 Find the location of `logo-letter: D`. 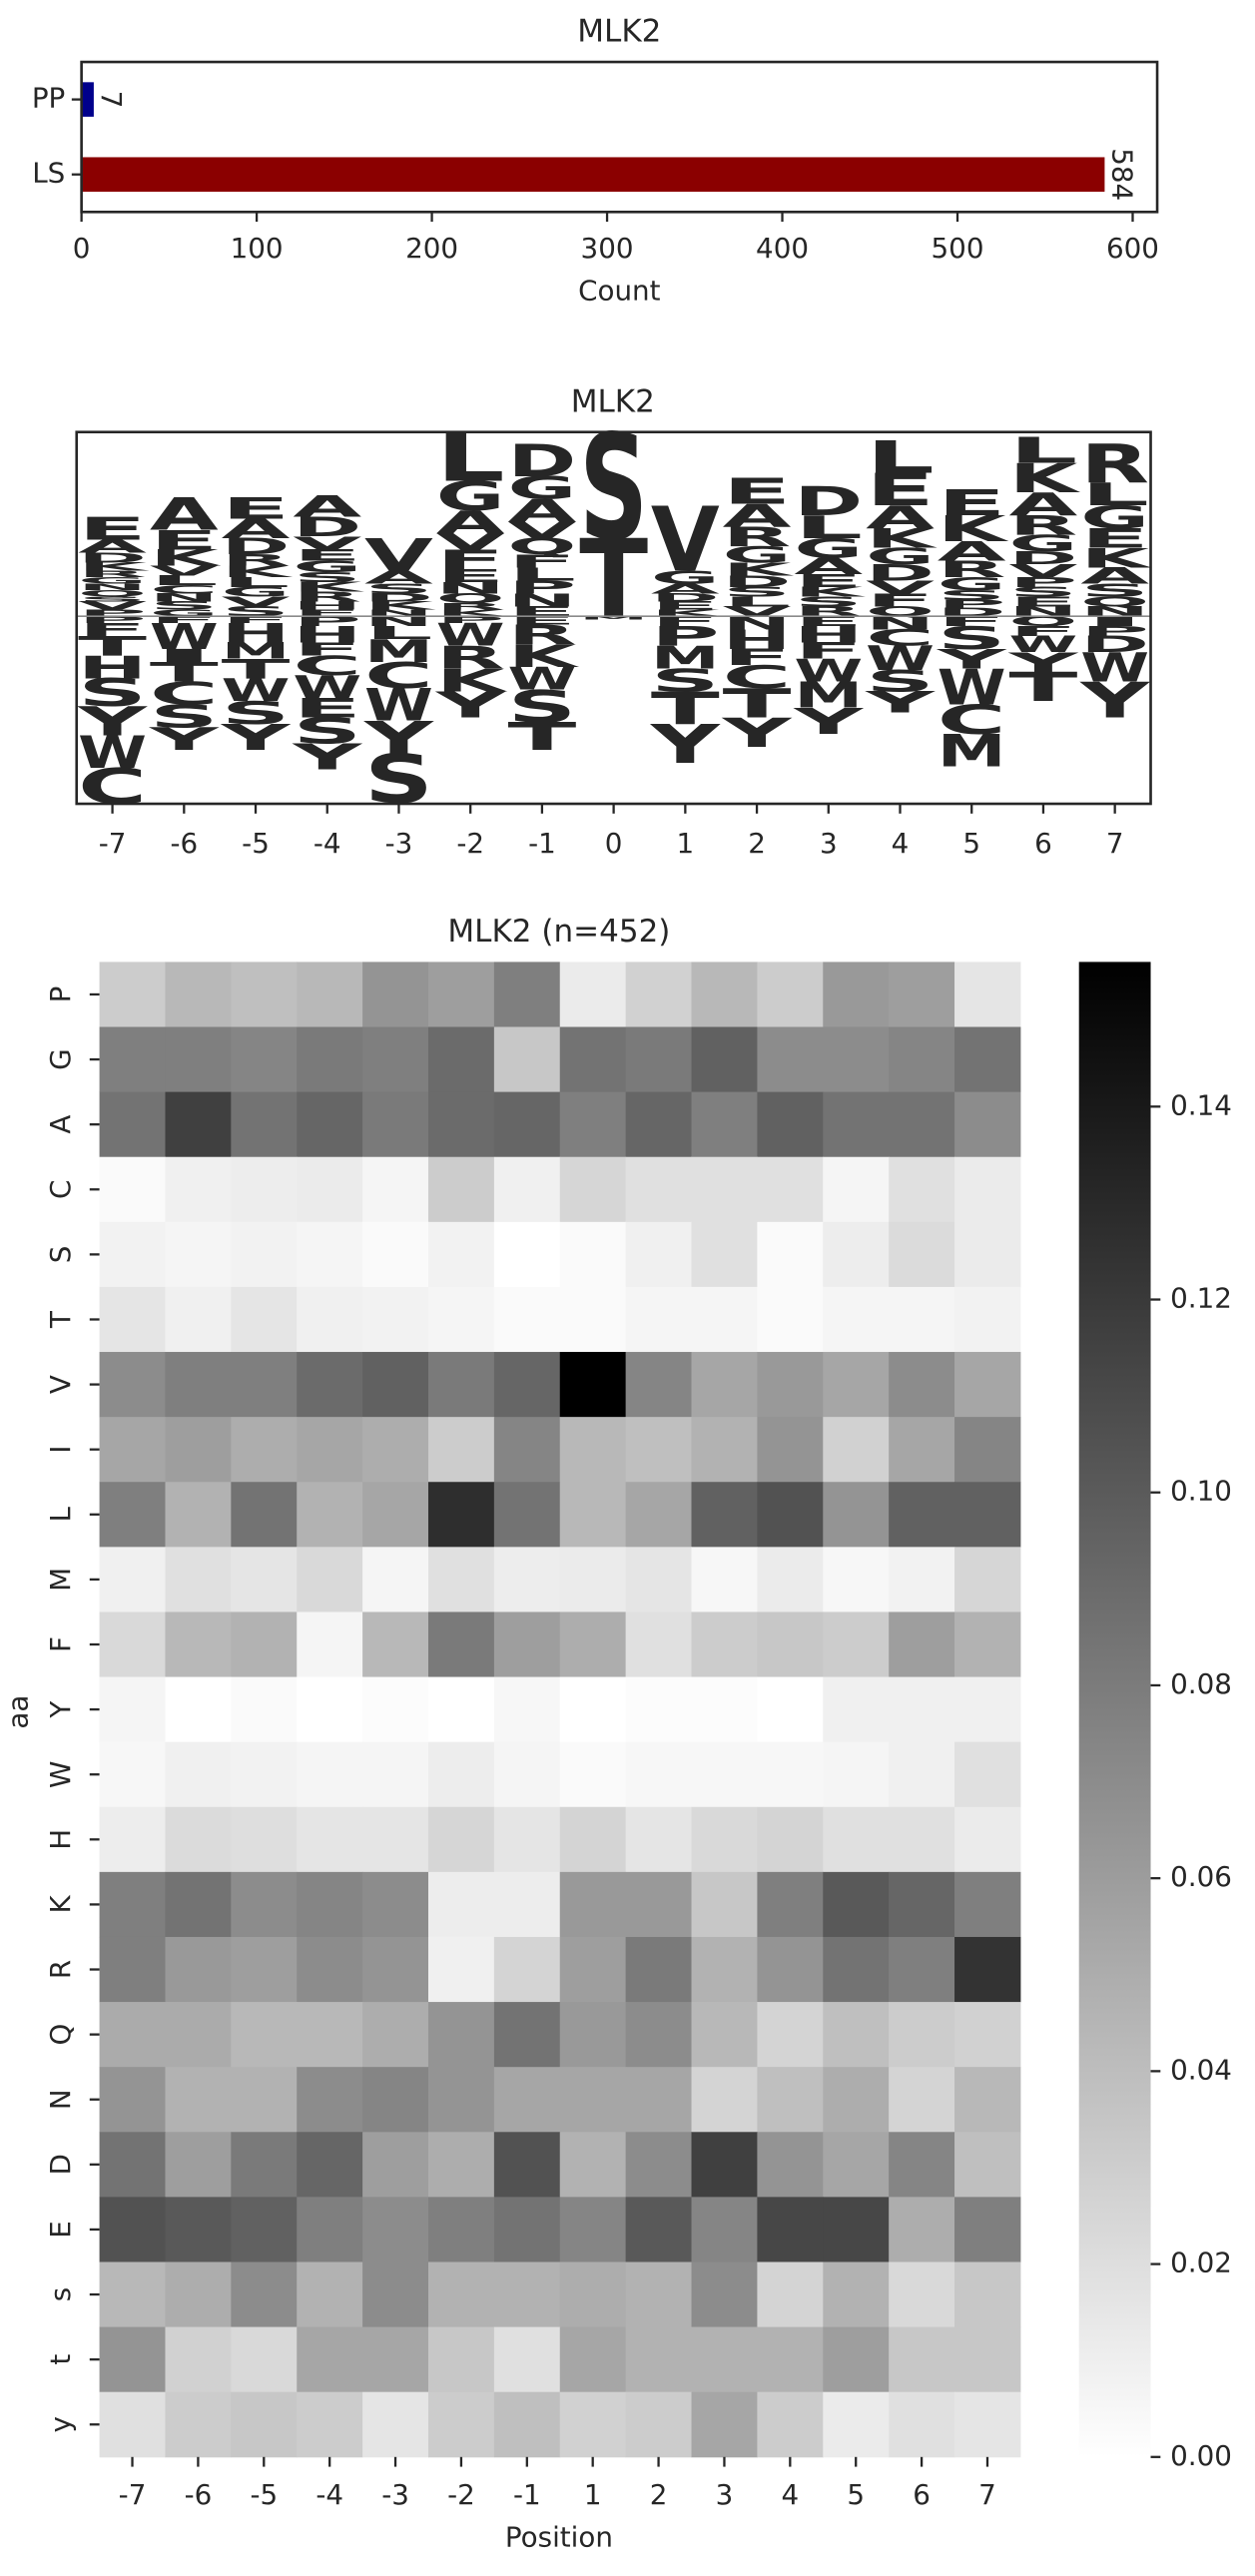

logo-letter: D is located at coordinates (398, 597).